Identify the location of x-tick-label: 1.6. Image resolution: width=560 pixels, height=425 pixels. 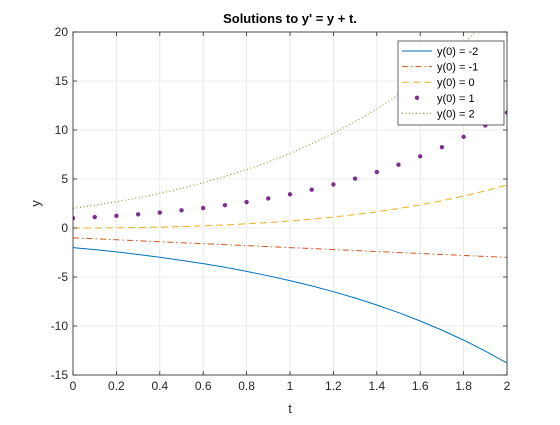
(420, 386).